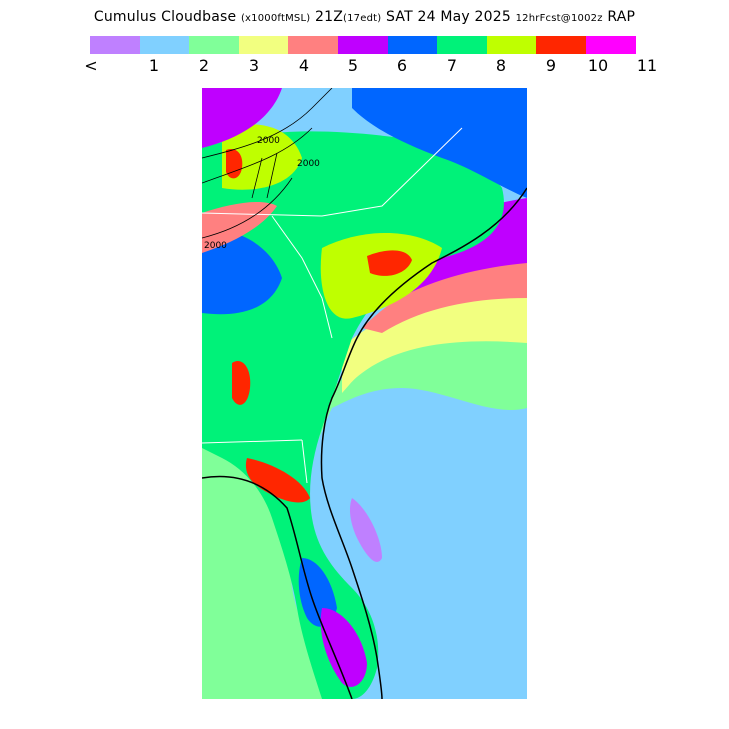 This screenshot has width=729, height=729. Describe the element at coordinates (434, 340) in the screenshot. I see `ocean-band-yellow` at that location.